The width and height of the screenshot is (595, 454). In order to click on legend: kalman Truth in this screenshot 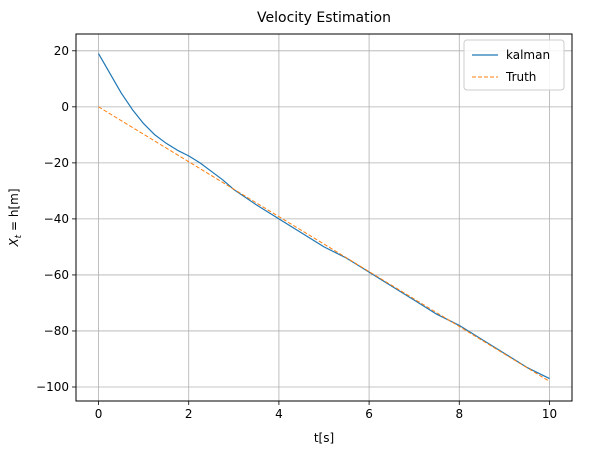, I will do `click(514, 65)`.